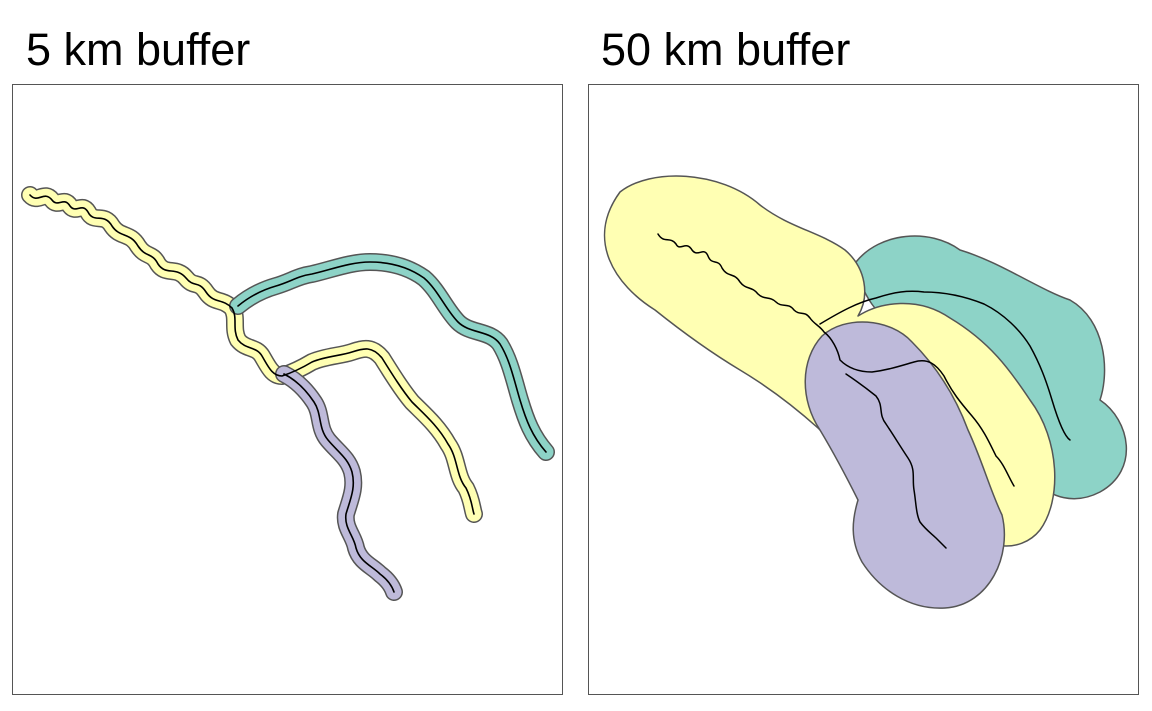  Describe the element at coordinates (339, 483) in the screenshot. I see `buffer-purple` at that location.